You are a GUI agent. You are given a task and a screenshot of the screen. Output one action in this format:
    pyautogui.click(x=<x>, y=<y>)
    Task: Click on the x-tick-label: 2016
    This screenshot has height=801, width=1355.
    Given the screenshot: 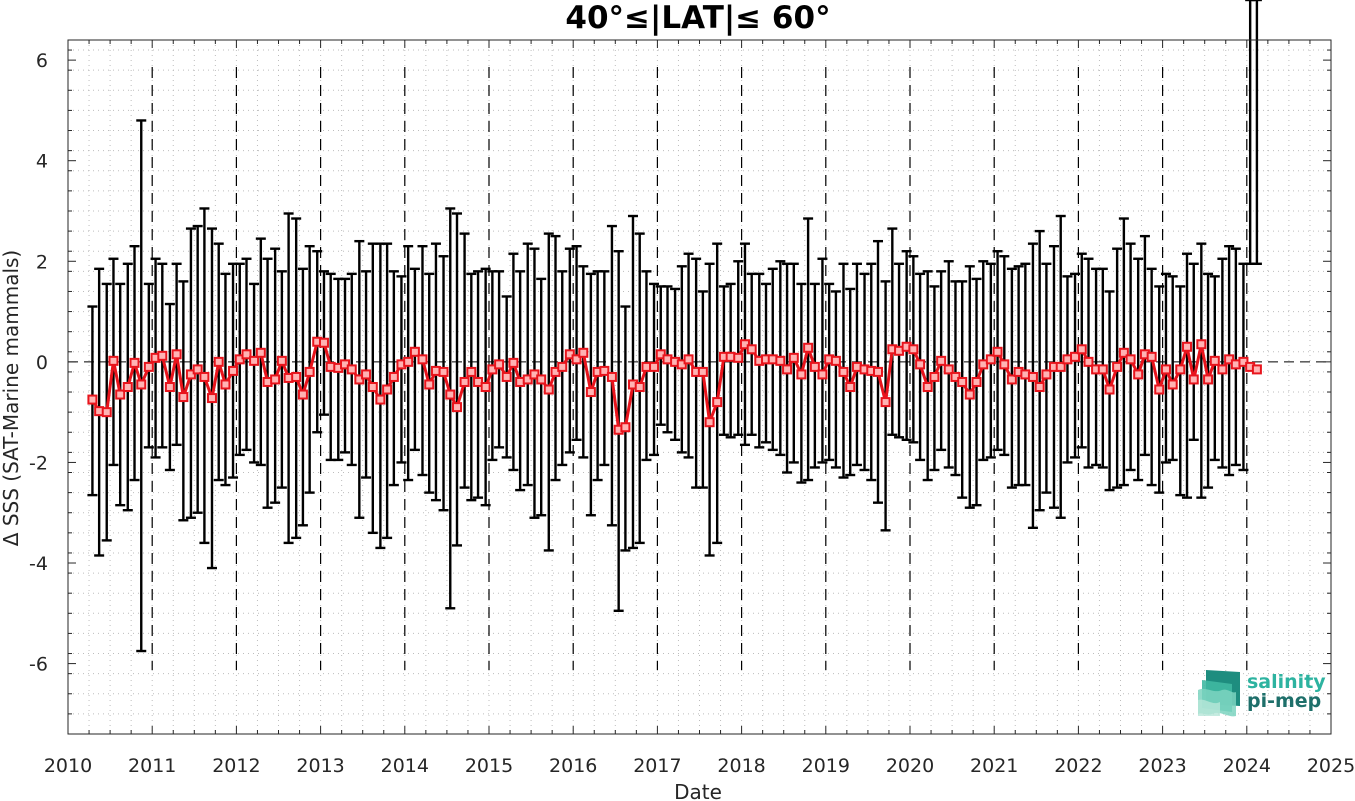 What is the action you would take?
    pyautogui.click(x=573, y=766)
    